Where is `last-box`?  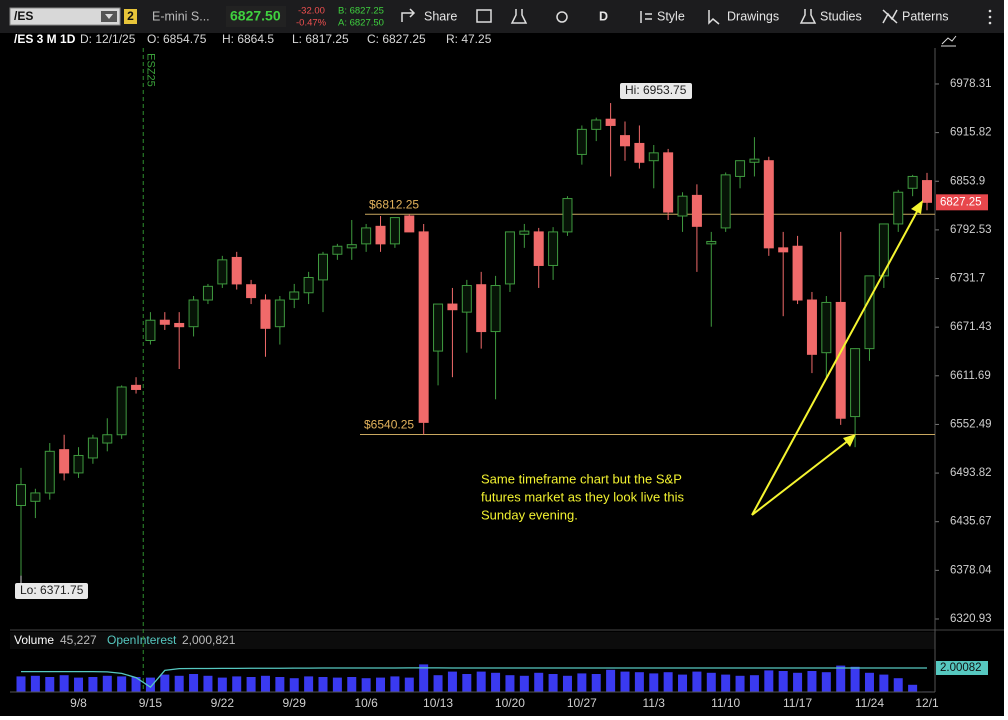 last-box is located at coordinates (256, 16).